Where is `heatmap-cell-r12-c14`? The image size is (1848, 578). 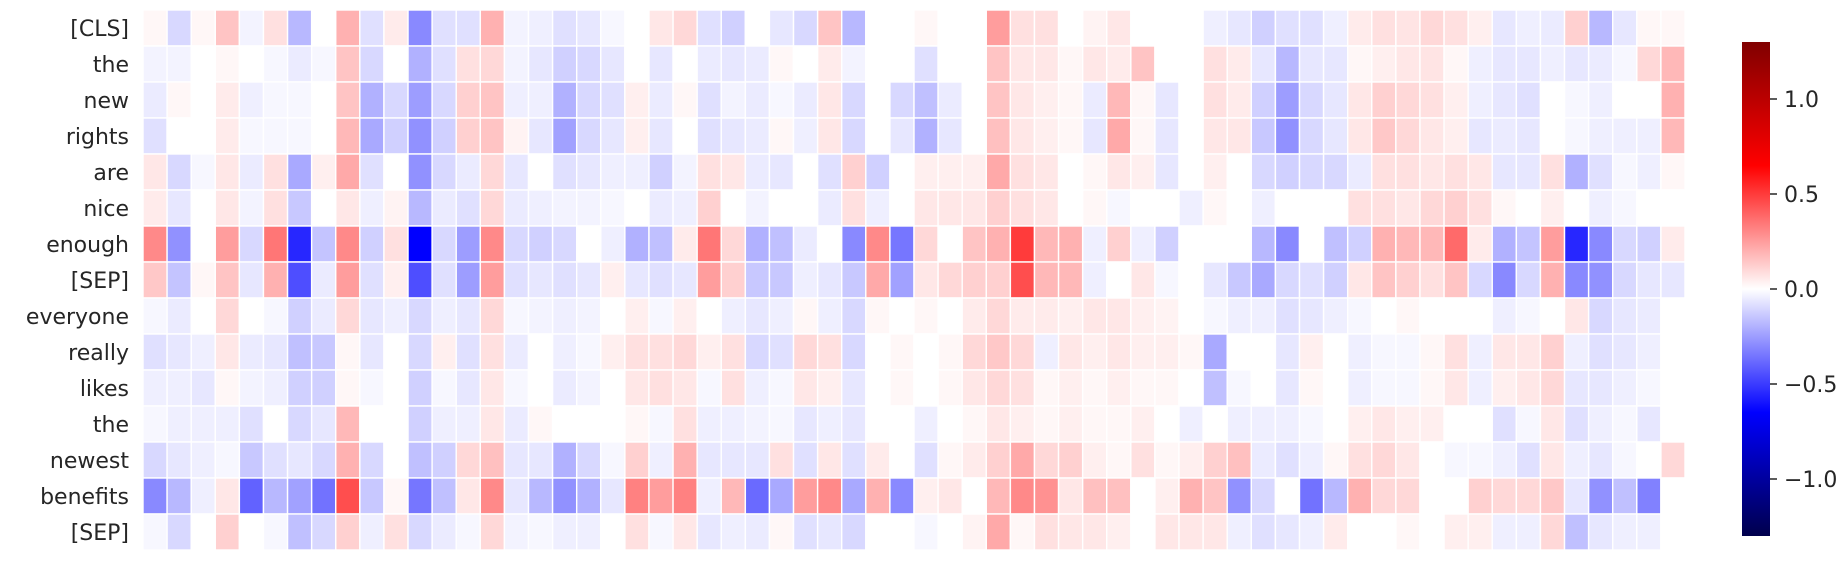 heatmap-cell-r12-c14 is located at coordinates (492, 460).